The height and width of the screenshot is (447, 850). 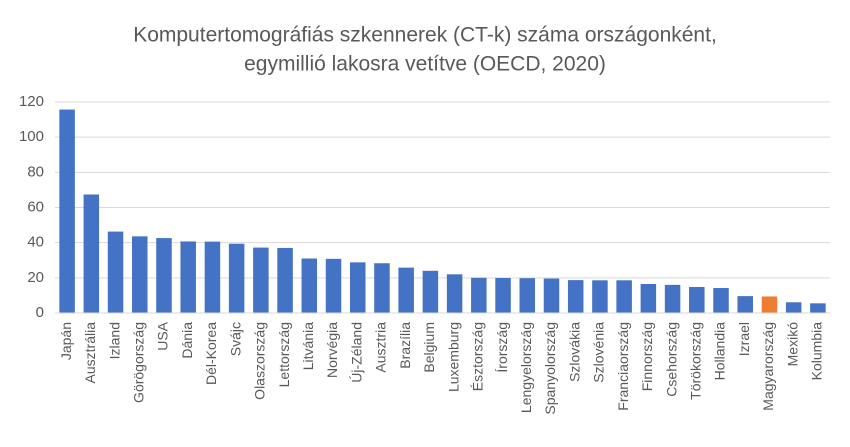 I want to click on x-tick-label: Kolumbia, so click(x=817, y=351).